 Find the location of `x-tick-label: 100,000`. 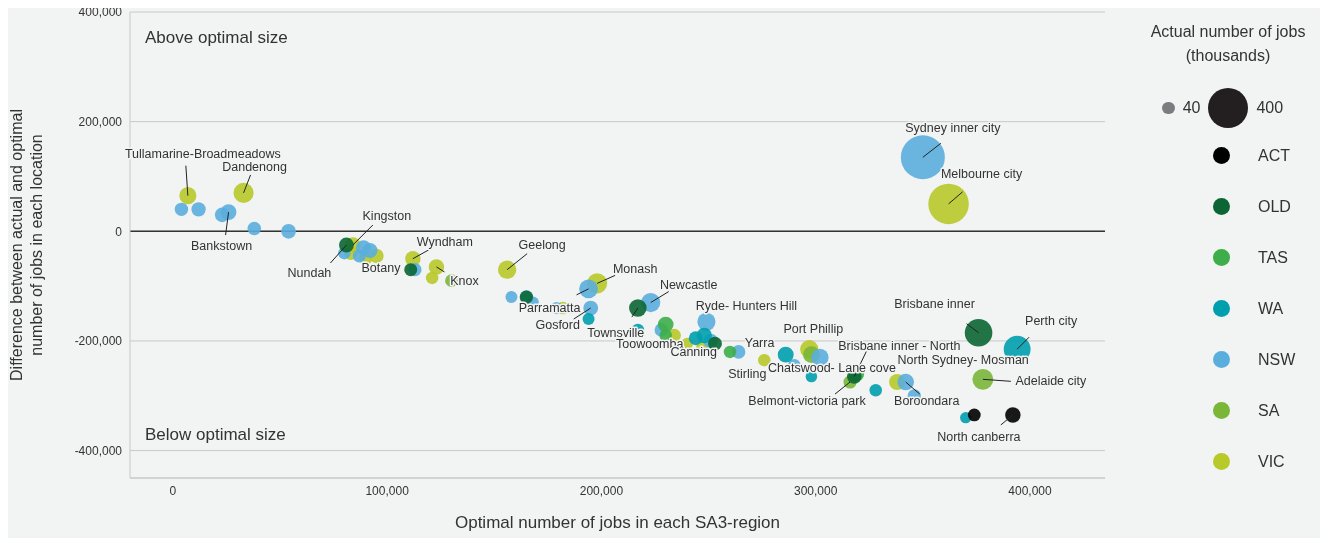

x-tick-label: 100,000 is located at coordinates (387, 490).